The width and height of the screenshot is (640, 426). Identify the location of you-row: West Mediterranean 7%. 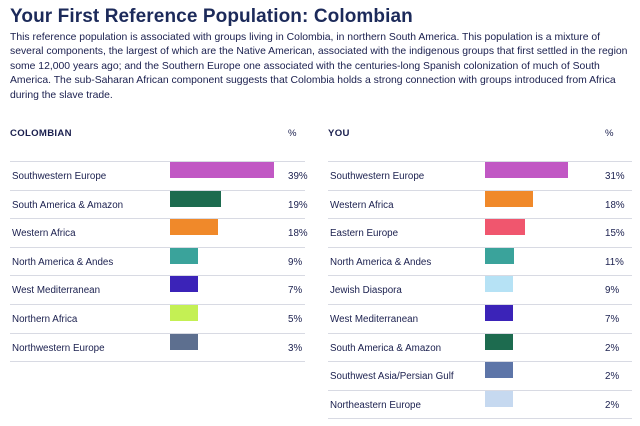
(480, 319).